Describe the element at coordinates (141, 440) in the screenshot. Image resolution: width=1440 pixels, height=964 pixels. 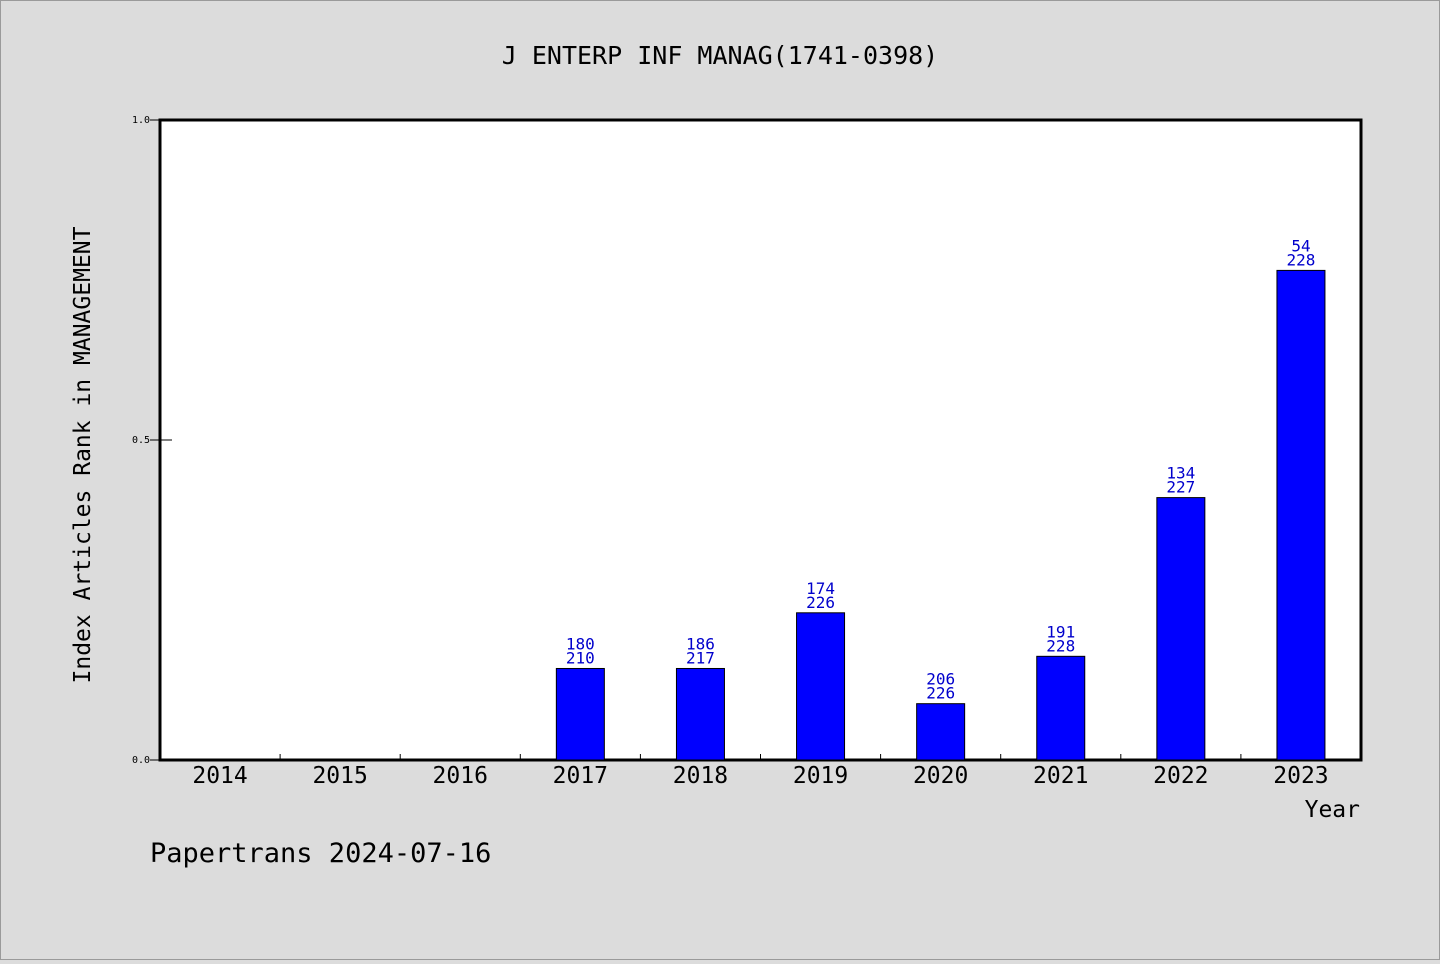
I see `y-tick-label: 0.5` at that location.